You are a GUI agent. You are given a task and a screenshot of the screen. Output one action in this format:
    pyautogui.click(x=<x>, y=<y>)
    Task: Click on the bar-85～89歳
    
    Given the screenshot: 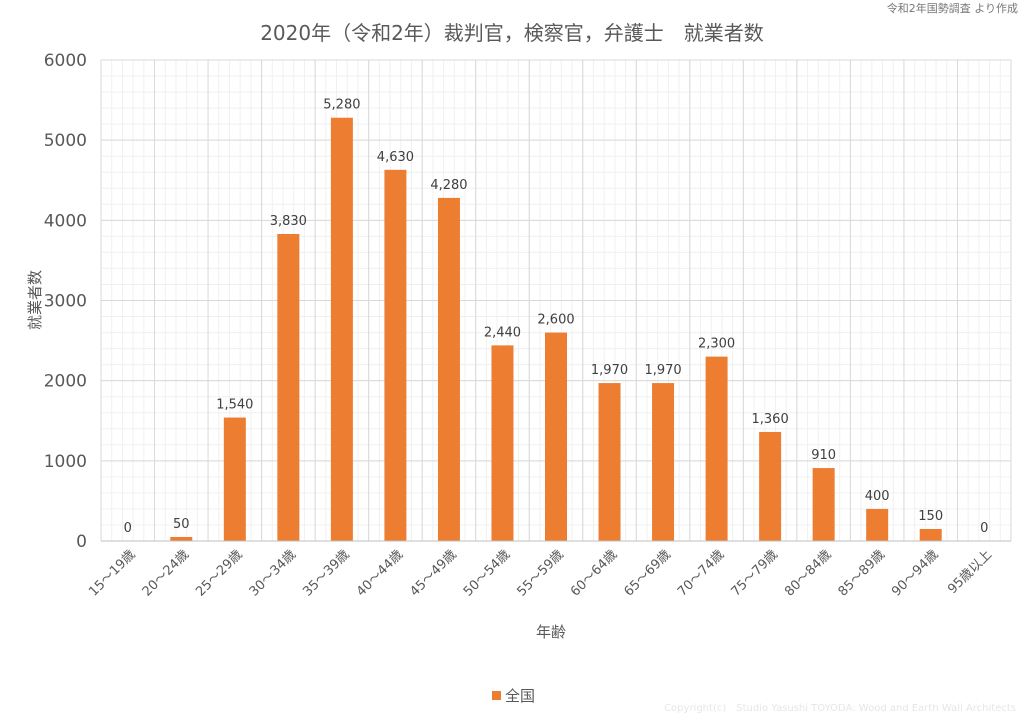 What is the action you would take?
    pyautogui.click(x=877, y=524)
    